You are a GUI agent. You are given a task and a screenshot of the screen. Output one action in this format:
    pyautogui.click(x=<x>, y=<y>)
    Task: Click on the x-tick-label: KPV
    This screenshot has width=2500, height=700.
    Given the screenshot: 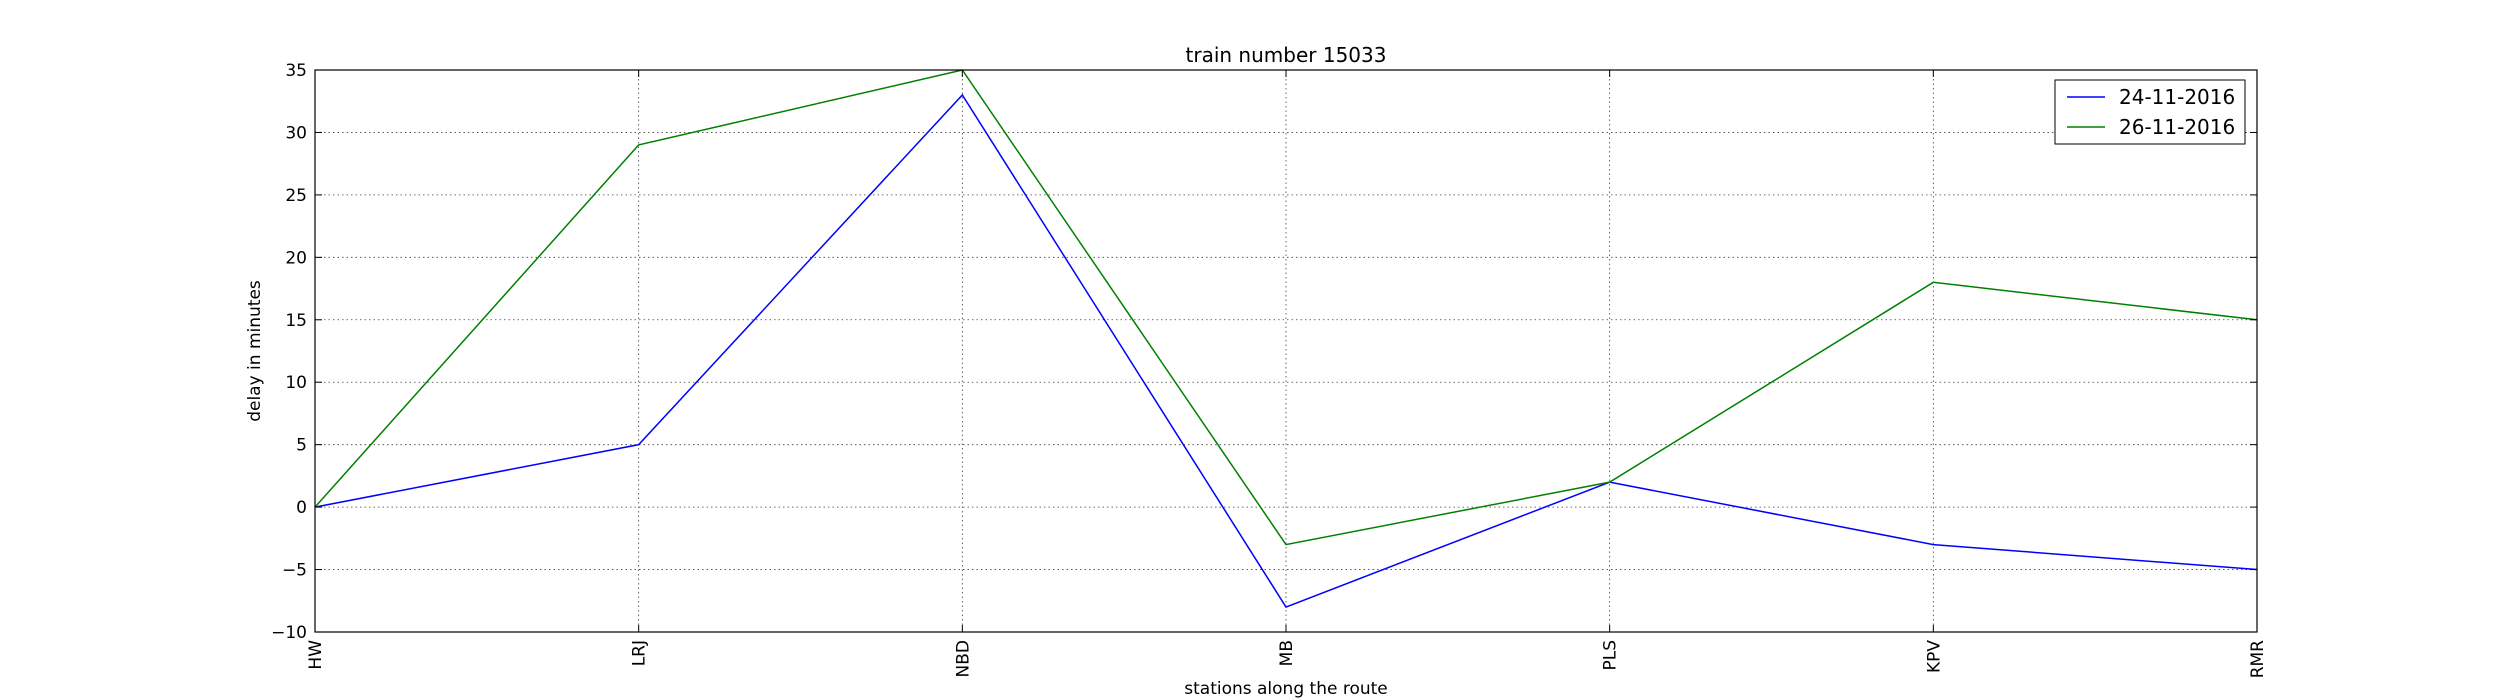 What is the action you would take?
    pyautogui.click(x=1934, y=656)
    